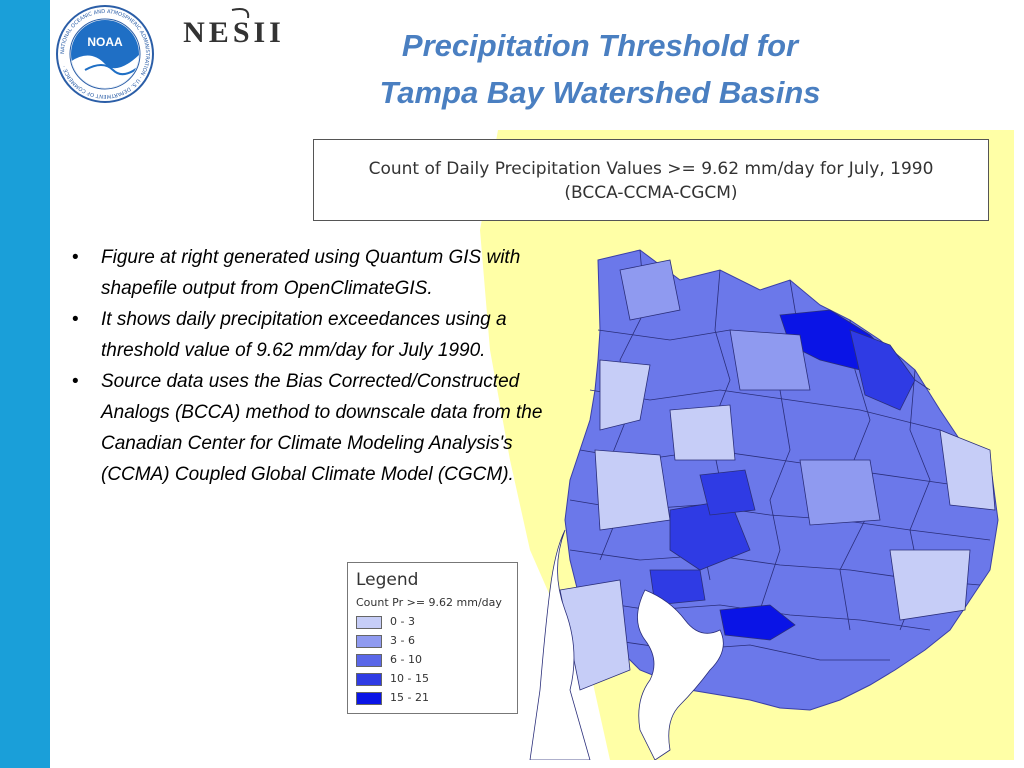 The width and height of the screenshot is (1024, 768). I want to click on legend-row-1: 3 - 6, so click(385, 641).